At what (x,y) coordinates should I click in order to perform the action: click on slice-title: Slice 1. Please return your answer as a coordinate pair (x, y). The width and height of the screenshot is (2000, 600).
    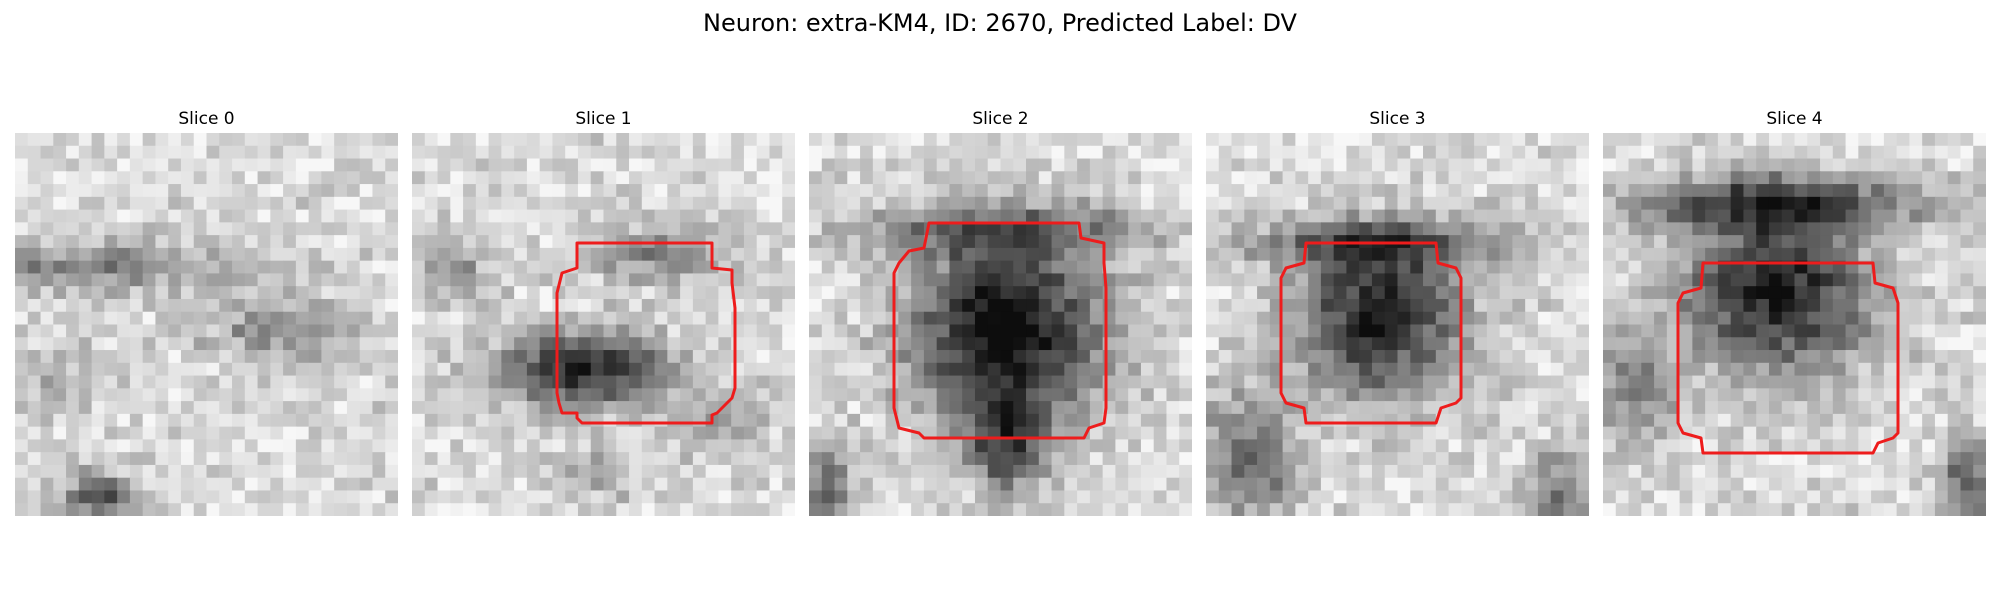
    Looking at the image, I should click on (603, 119).